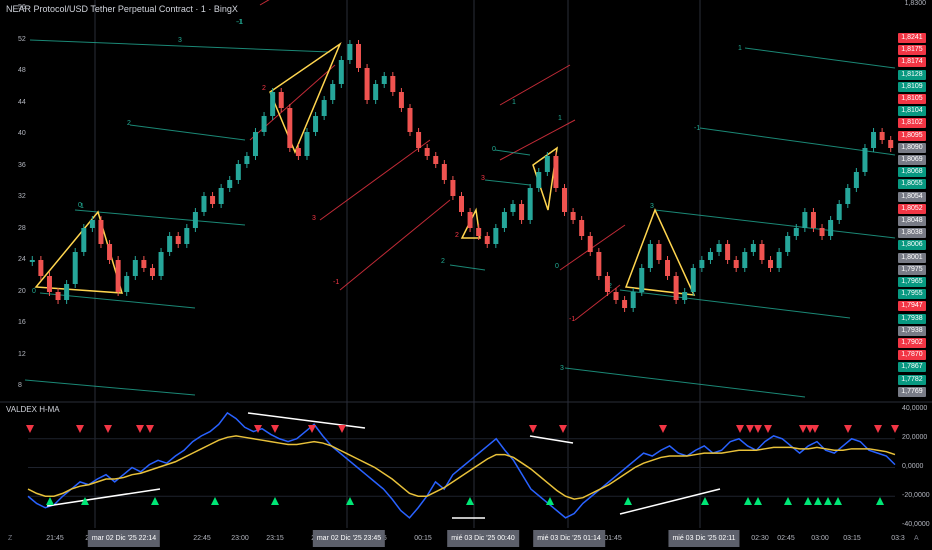  I want to click on time-axis-tick: 03:00, so click(820, 538).